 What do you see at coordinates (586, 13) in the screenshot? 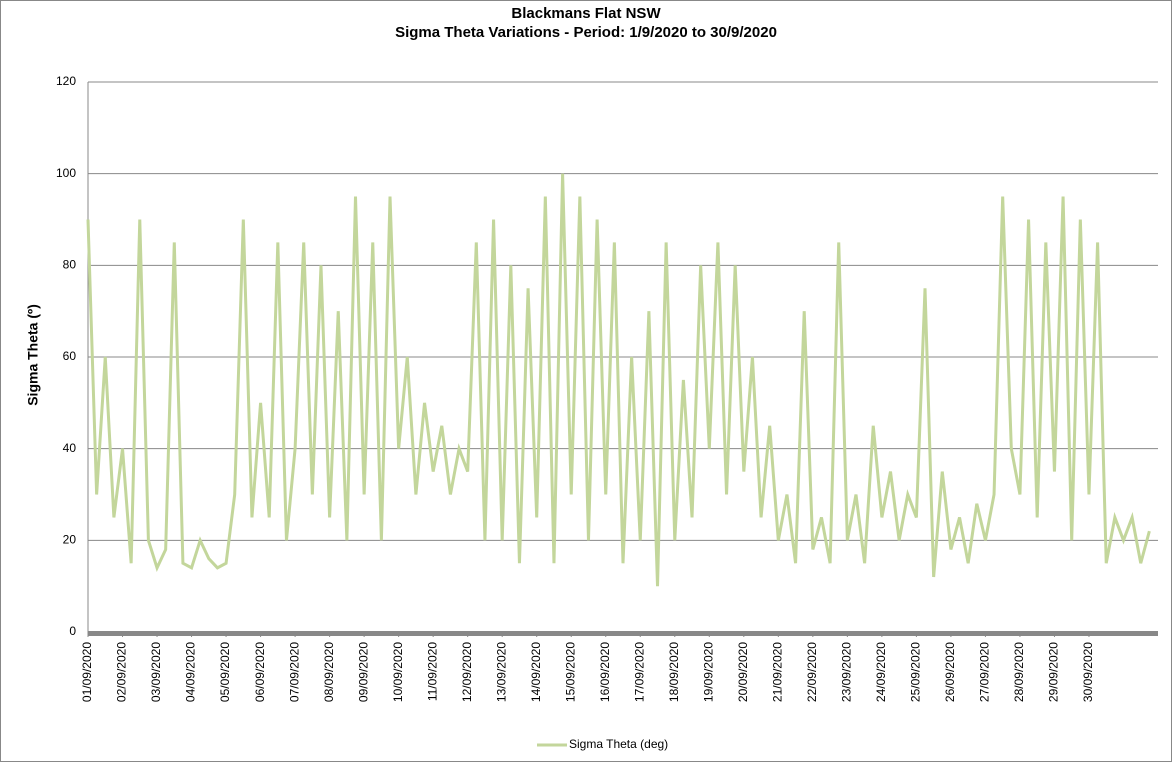
I see `chart-title: Blackmans Flat NSW` at bounding box center [586, 13].